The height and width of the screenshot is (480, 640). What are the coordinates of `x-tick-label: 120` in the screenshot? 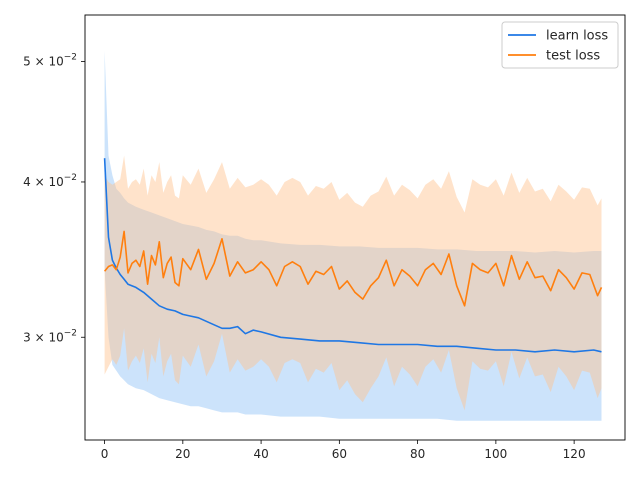 It's located at (574, 454).